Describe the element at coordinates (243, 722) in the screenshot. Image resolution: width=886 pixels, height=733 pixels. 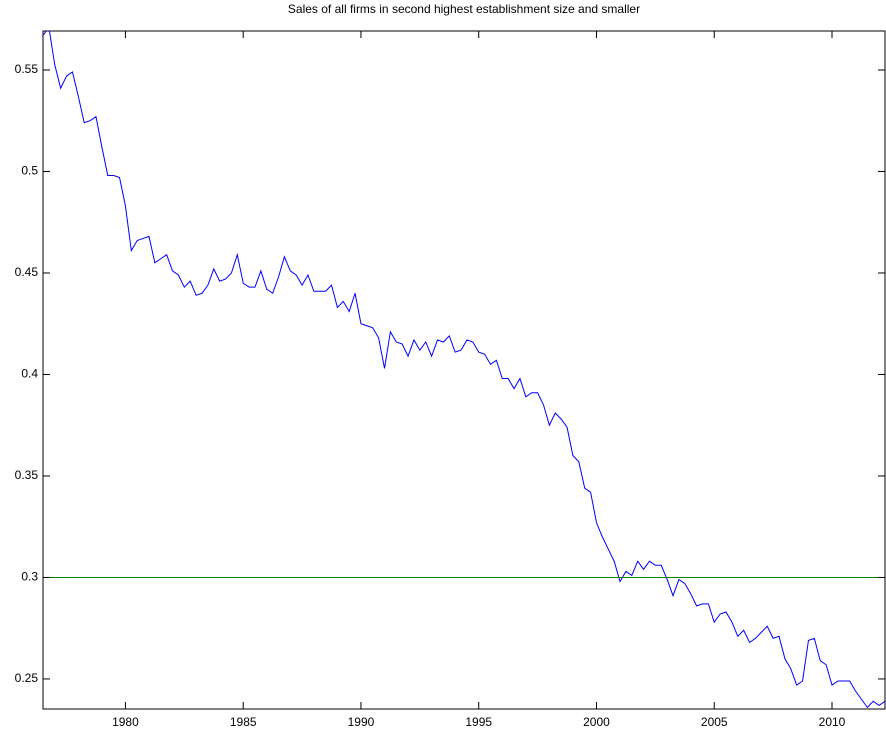
I see `x-tick-label: 1985` at that location.